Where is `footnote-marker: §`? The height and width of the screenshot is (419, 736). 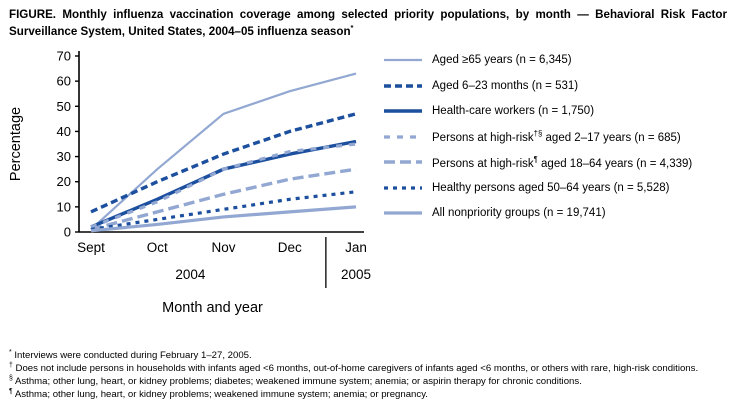
footnote-marker: § is located at coordinates (11, 378).